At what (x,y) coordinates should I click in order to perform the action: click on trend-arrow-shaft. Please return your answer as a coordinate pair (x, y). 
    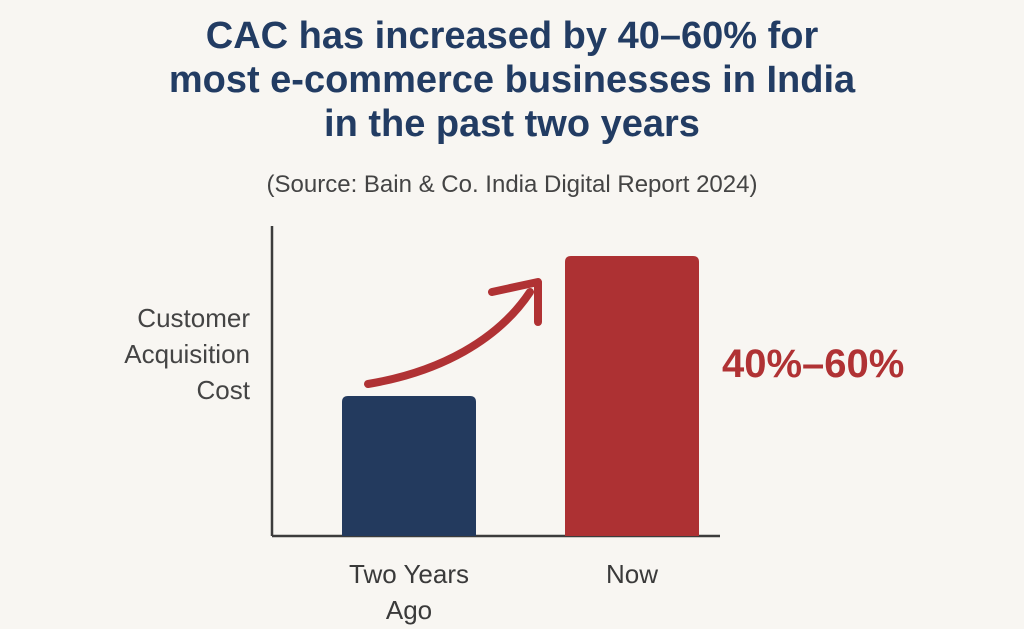
    Looking at the image, I should click on (449, 338).